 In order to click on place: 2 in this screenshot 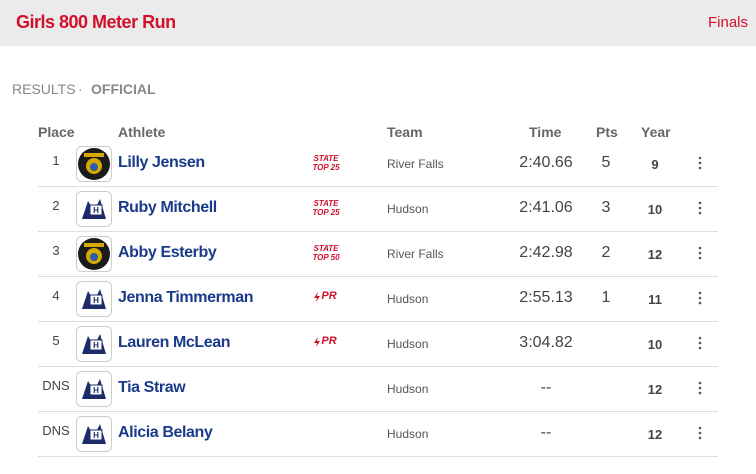, I will do `click(56, 205)`.